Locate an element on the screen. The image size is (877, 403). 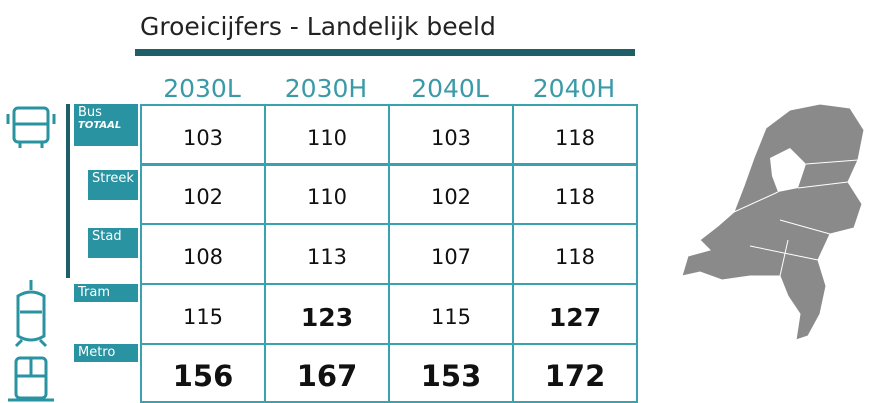
row-label: Tram is located at coordinates (106, 293).